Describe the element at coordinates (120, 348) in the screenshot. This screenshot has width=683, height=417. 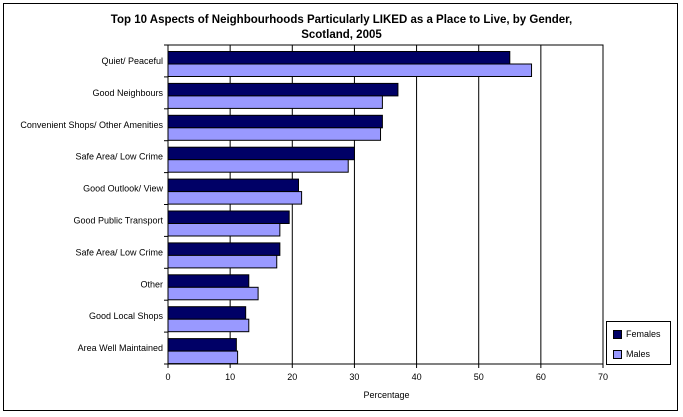
I see `category-label: Area Well Maintained` at that location.